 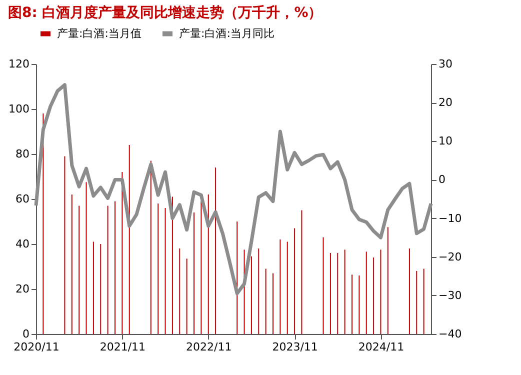 What do you see at coordinates (295, 347) in the screenshot?
I see `x-tick-label: 2023/11` at bounding box center [295, 347].